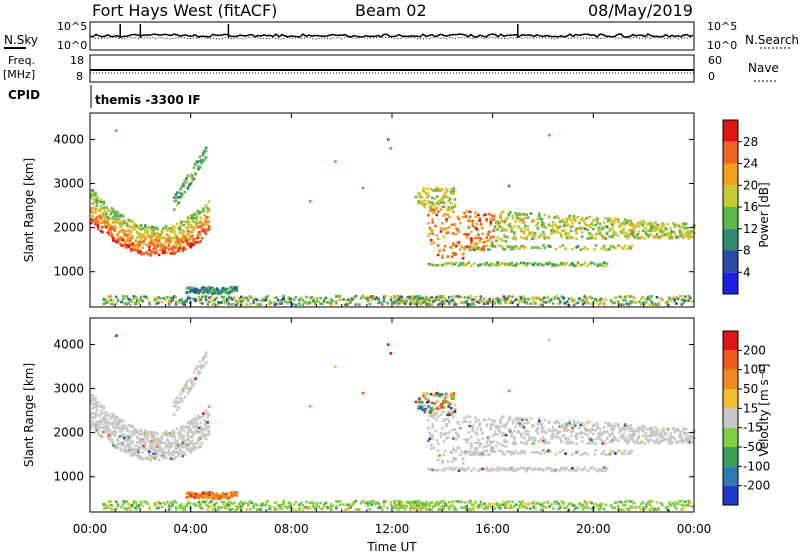 The image size is (800, 558). I want to click on colorbar-cell, so click(730, 437).